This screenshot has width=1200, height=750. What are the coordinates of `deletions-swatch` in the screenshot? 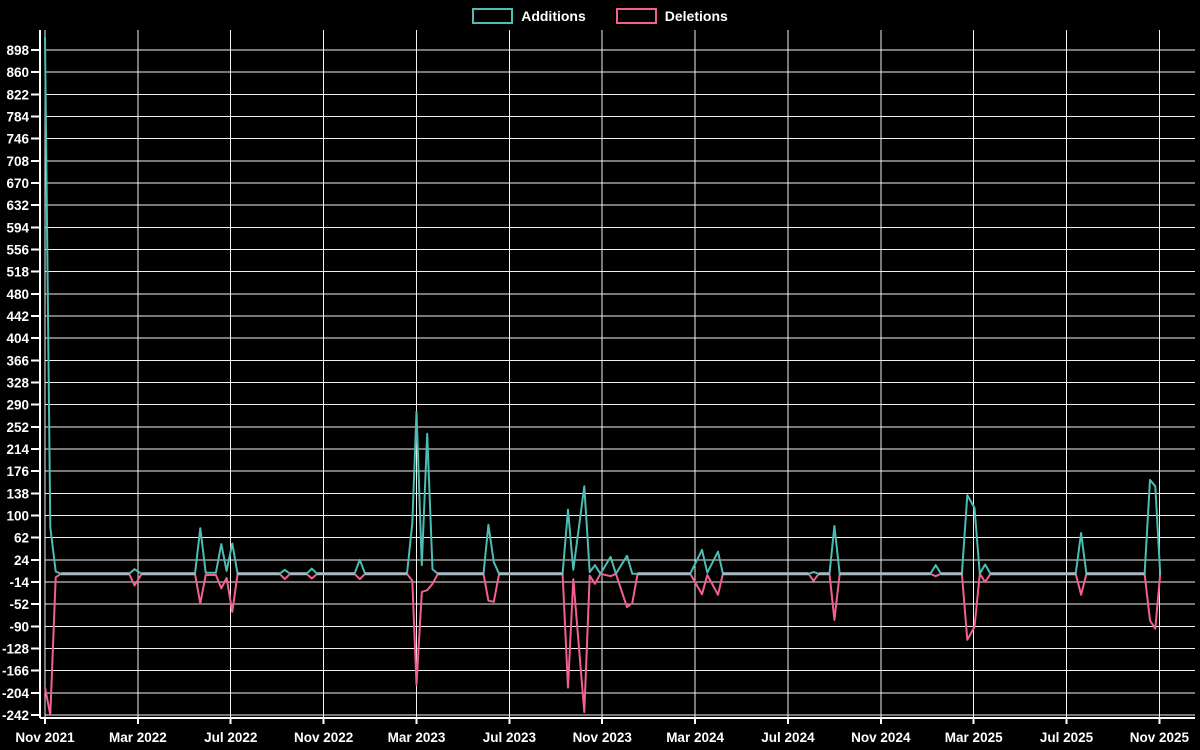 It's located at (636, 16).